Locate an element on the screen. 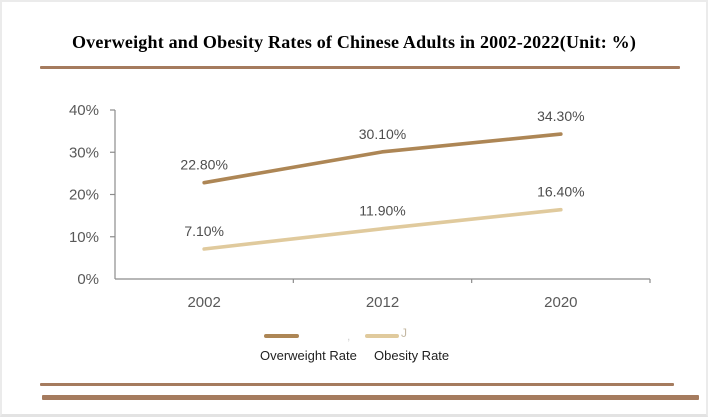 The image size is (708, 417). bottom-divider-thick is located at coordinates (370, 397).